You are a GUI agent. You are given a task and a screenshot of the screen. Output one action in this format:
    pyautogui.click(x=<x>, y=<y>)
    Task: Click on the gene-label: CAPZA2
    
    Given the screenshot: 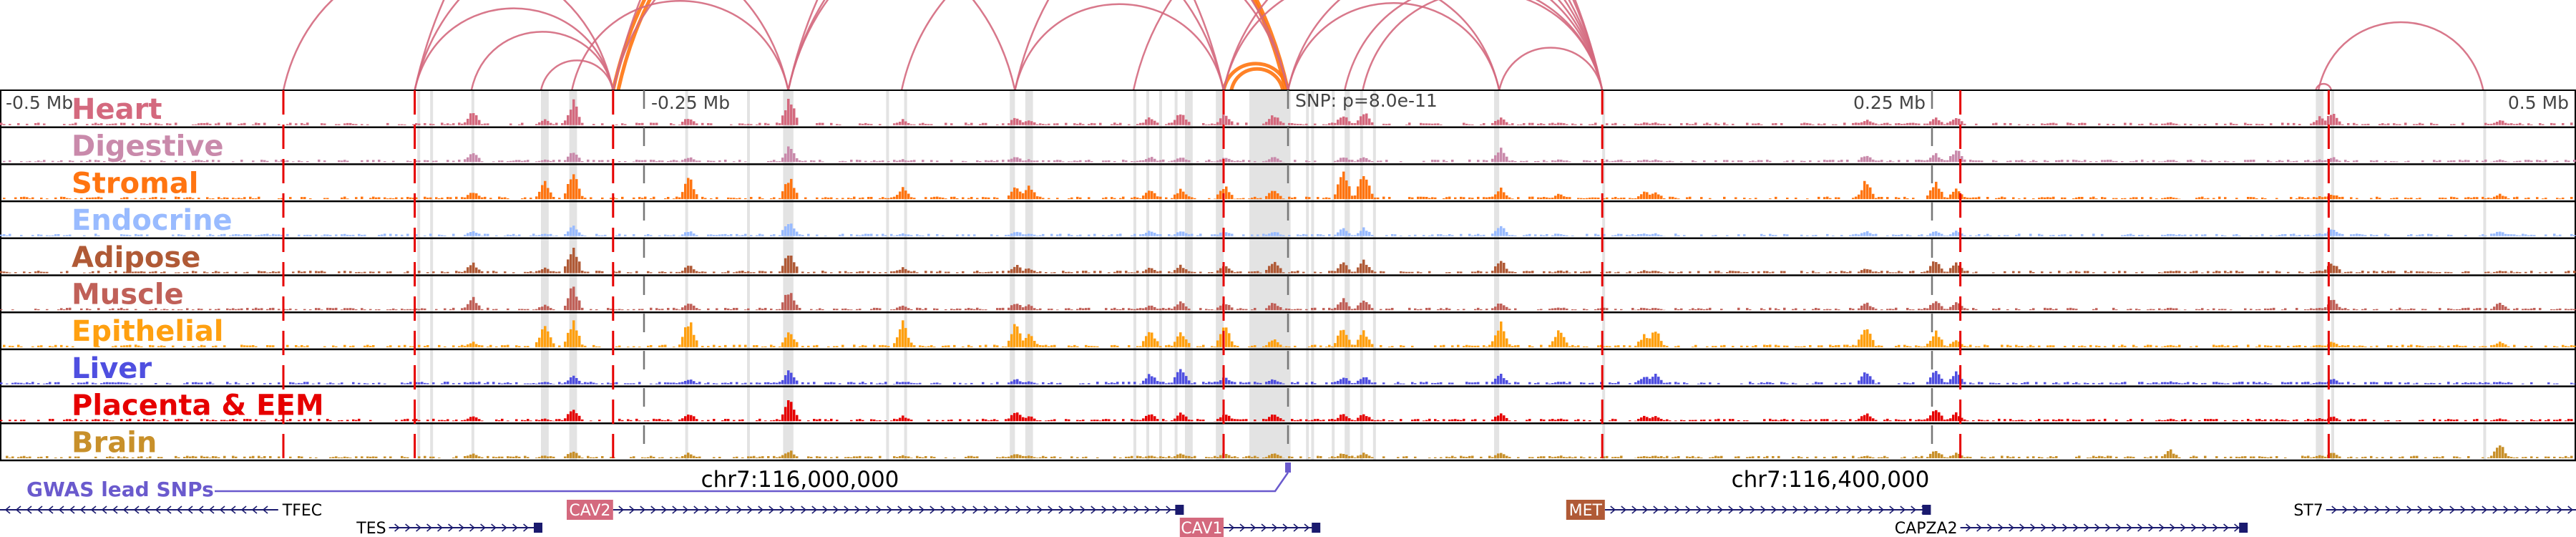 What is the action you would take?
    pyautogui.click(x=1926, y=528)
    